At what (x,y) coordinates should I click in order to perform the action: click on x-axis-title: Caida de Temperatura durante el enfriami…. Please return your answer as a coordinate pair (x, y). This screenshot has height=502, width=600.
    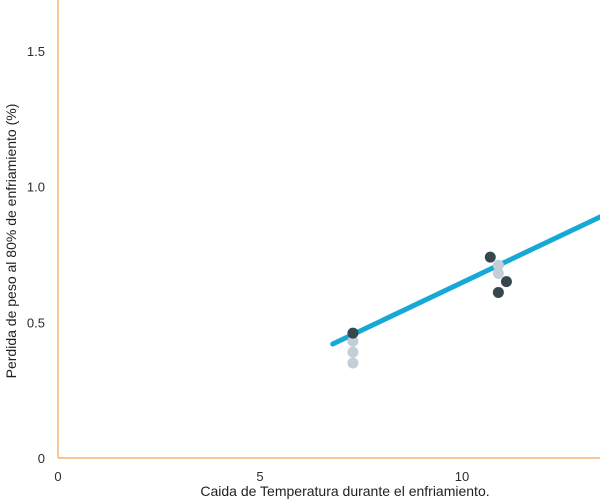
    Looking at the image, I should click on (344, 491).